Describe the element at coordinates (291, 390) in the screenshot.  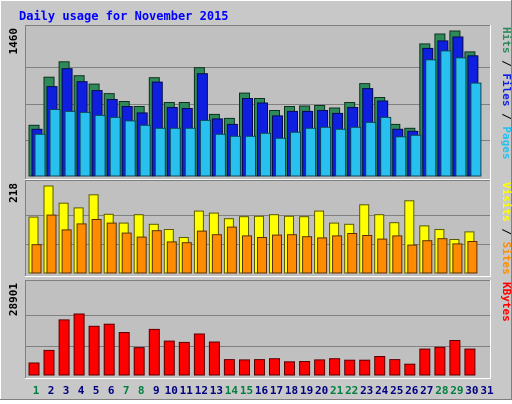
I see `x-tick-label-day-18: 18` at that location.